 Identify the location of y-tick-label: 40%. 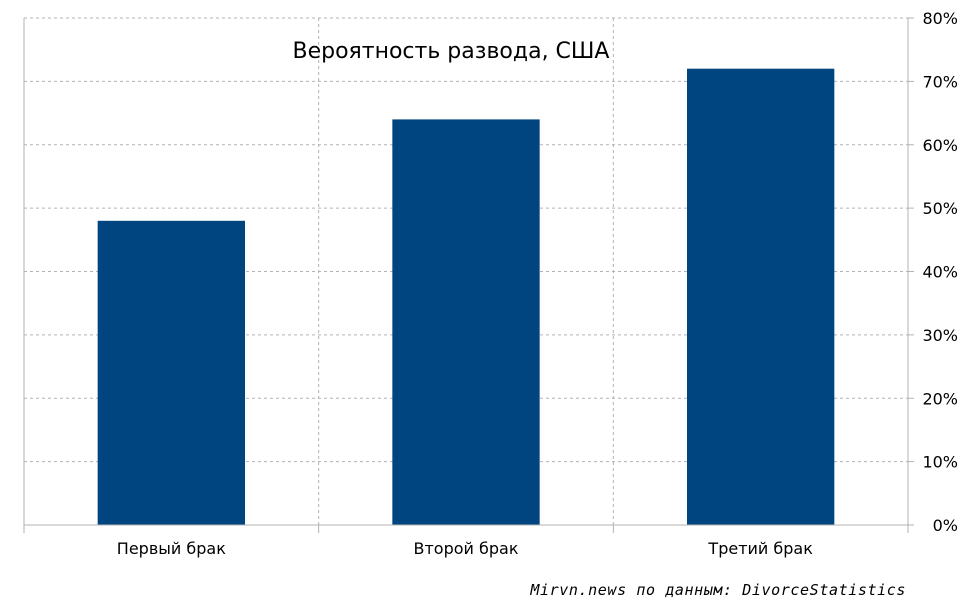
(940, 272).